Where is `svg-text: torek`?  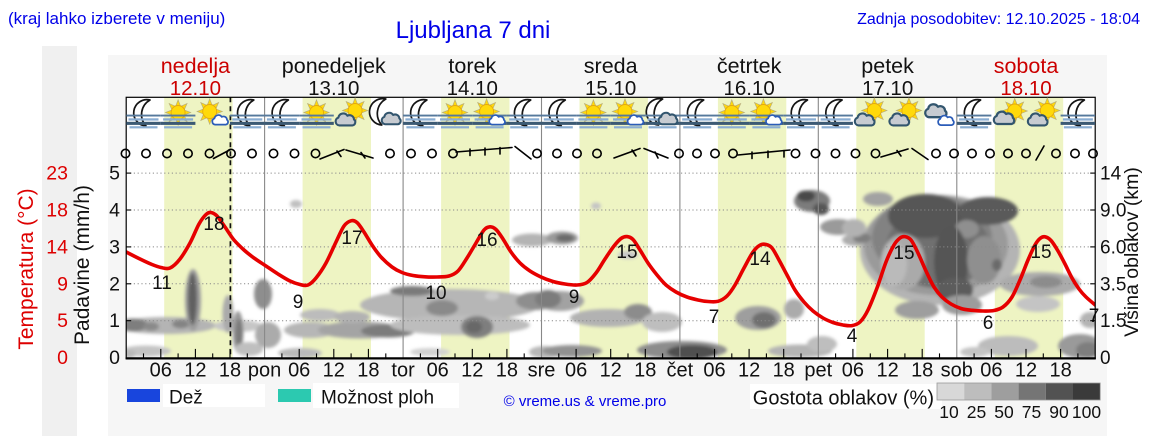
svg-text: torek is located at coordinates (472, 66).